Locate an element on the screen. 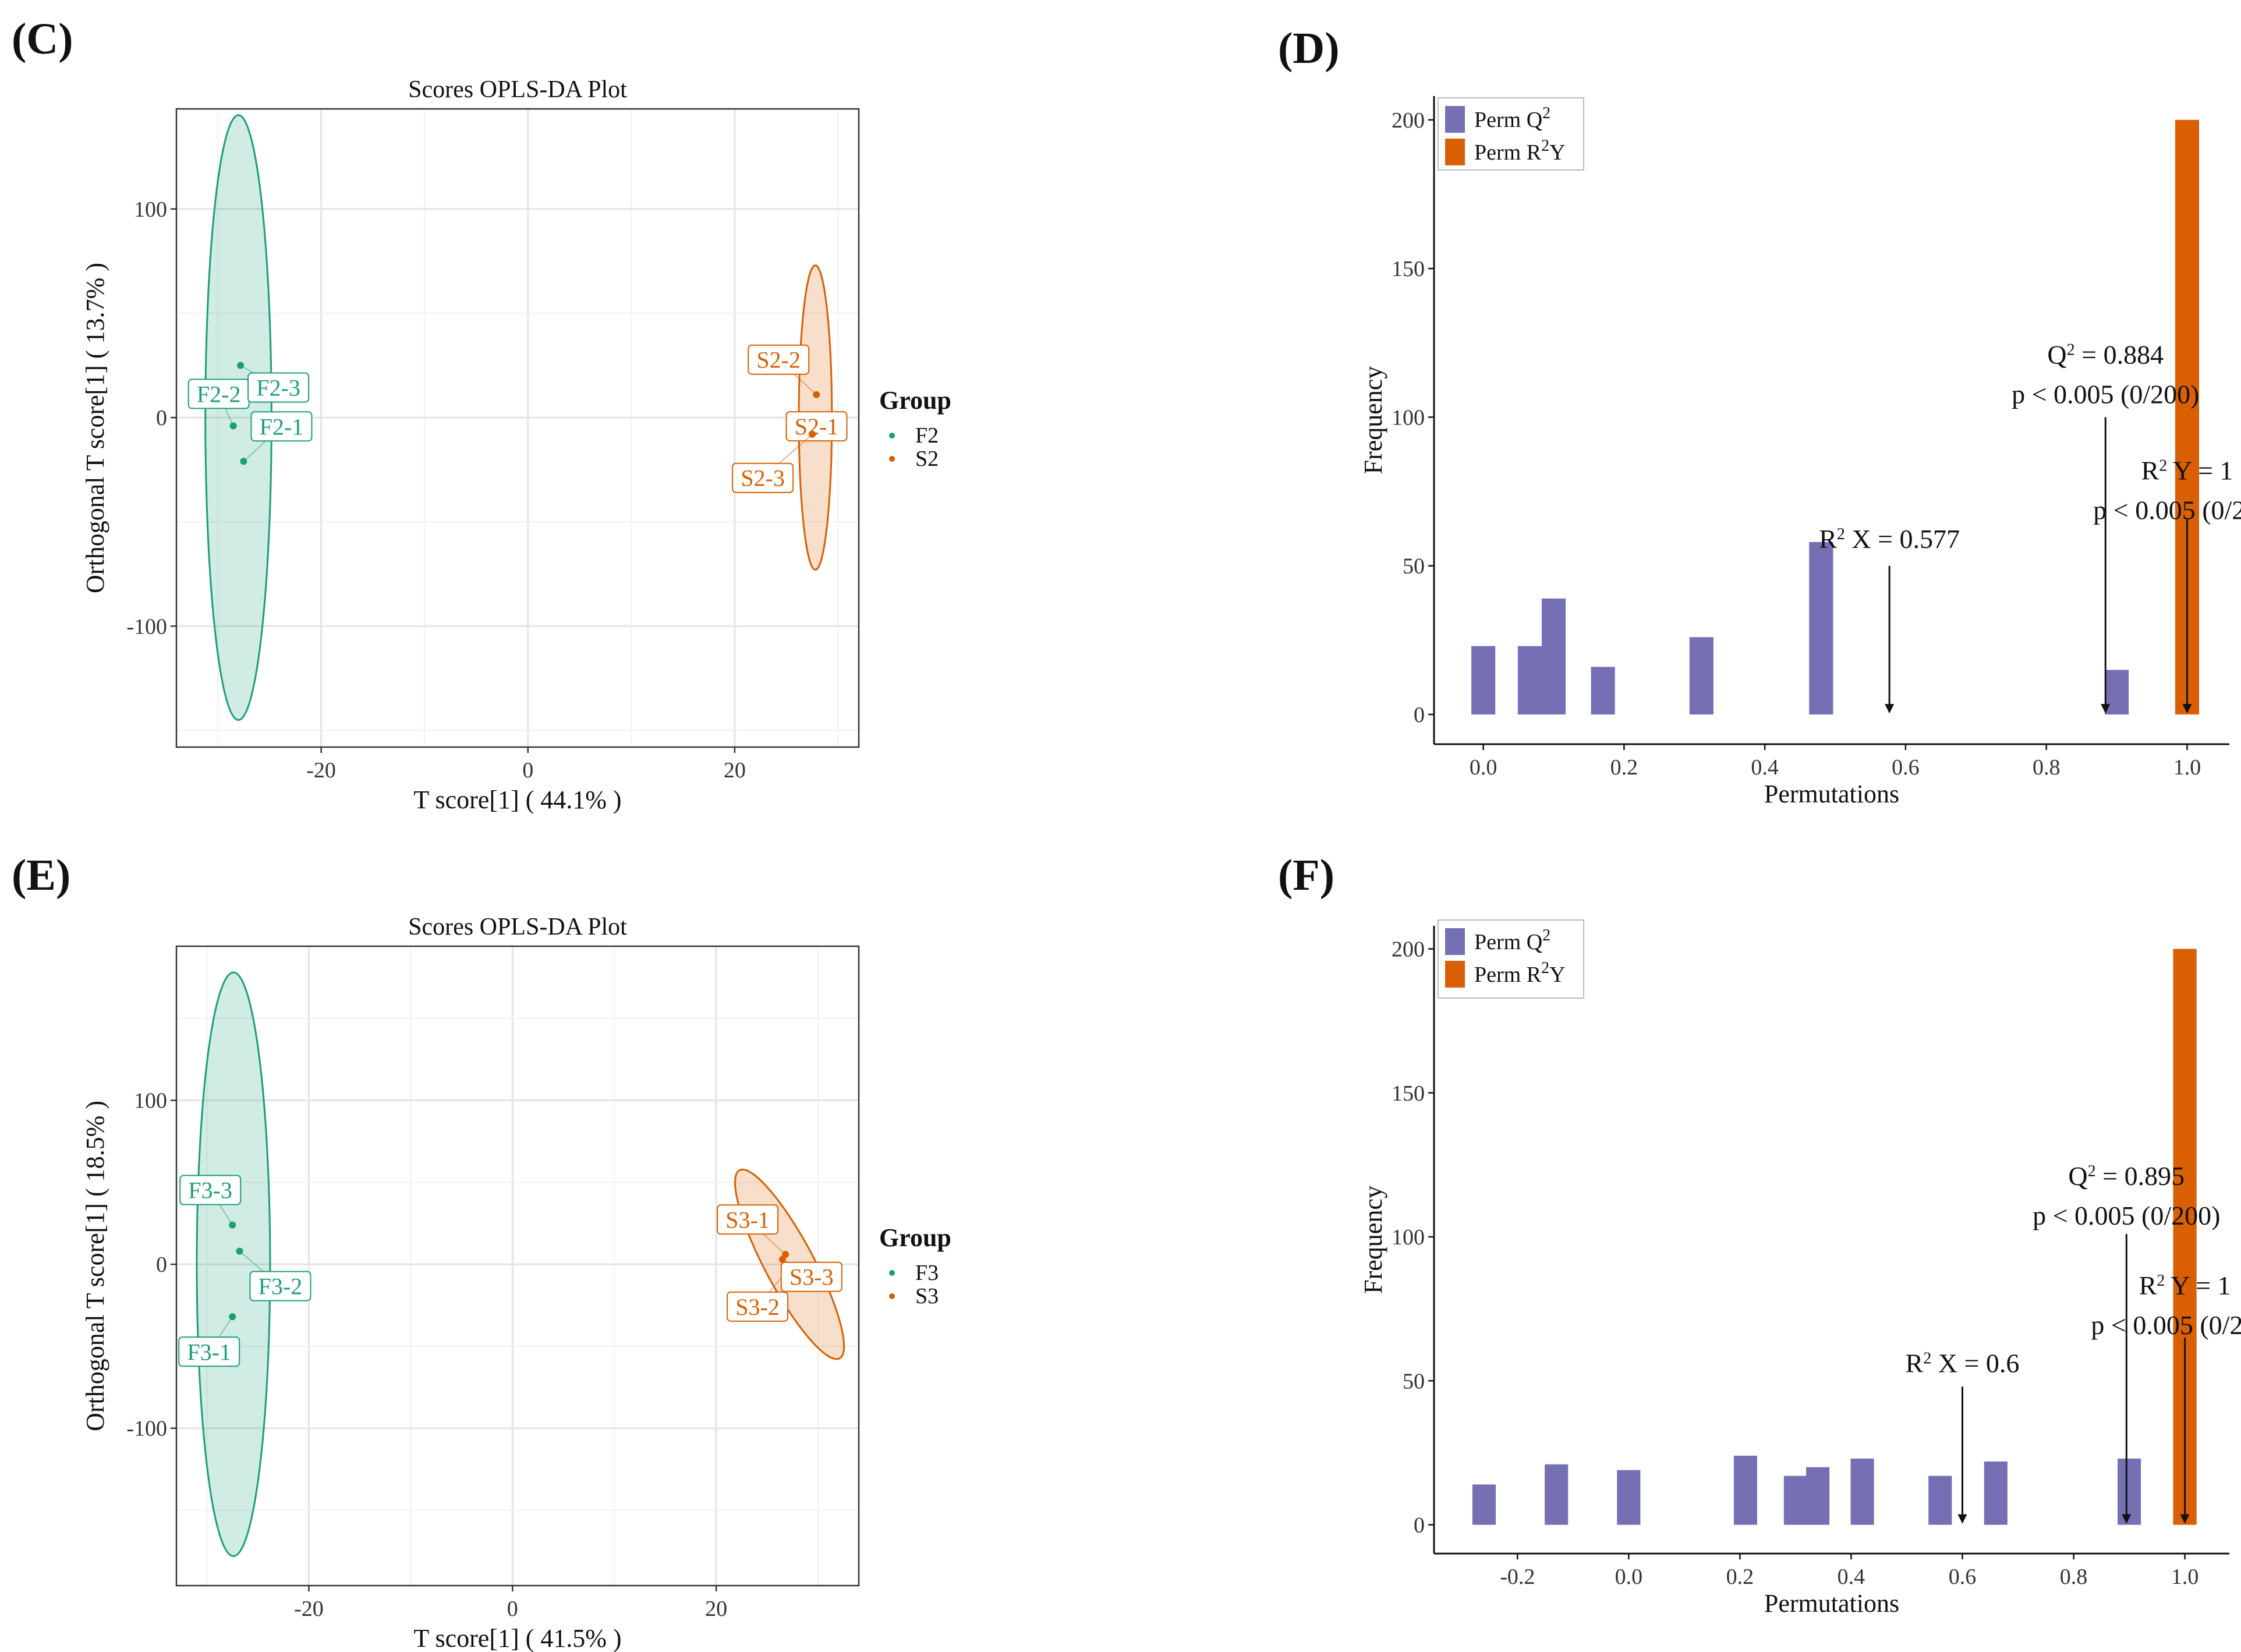 The width and height of the screenshot is (2241, 1652). point-label-f3-1: F3-1 is located at coordinates (209, 1352).